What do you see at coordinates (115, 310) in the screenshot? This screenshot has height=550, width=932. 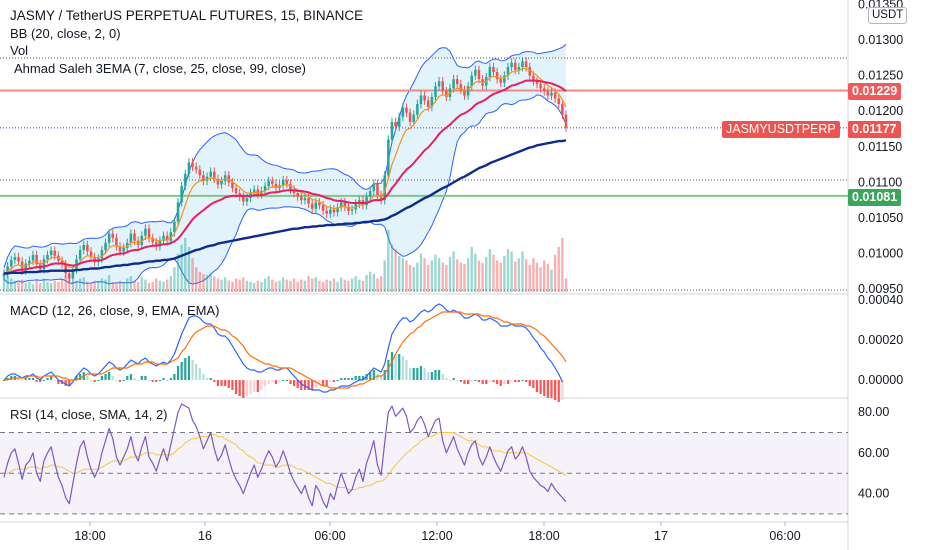 I see `macd-indicator-label: MACD (12, 26, close, 9, EMA, EMA)` at bounding box center [115, 310].